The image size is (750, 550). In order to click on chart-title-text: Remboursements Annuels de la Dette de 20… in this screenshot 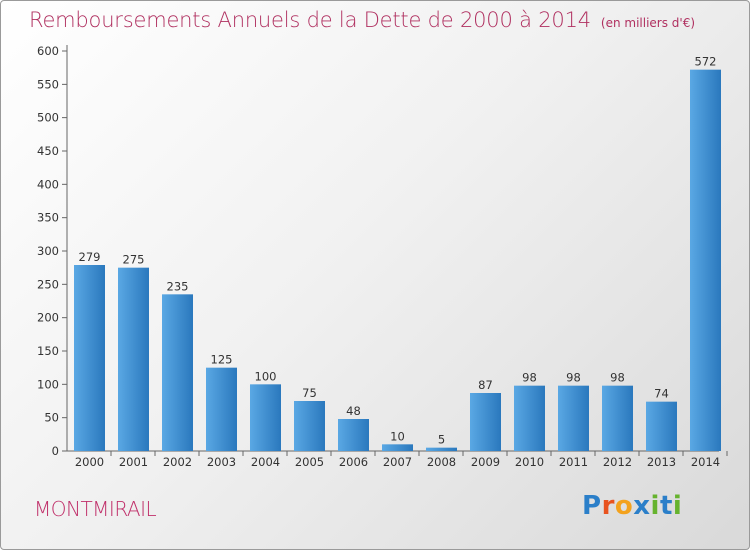, I will do `click(310, 20)`.